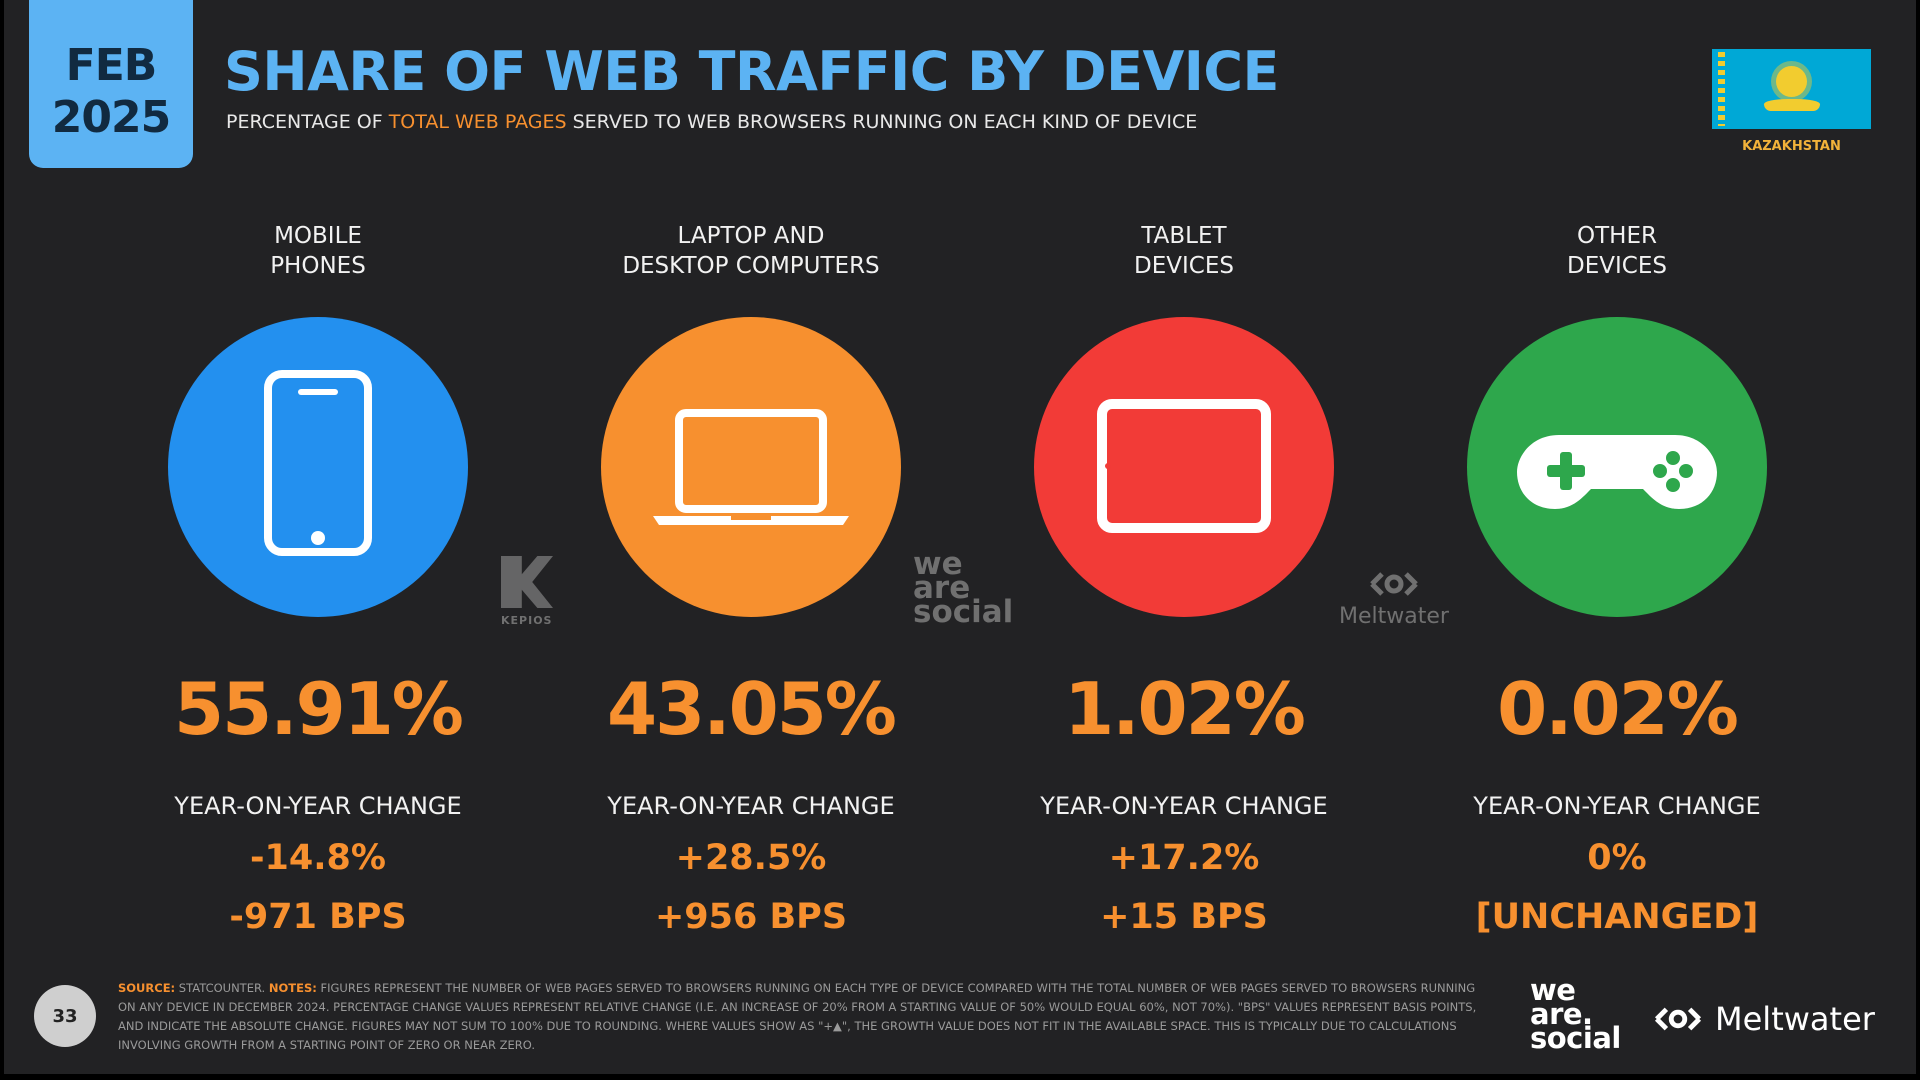 The width and height of the screenshot is (1920, 1080). What do you see at coordinates (318, 236) in the screenshot?
I see `device-label-line1: MOBILE` at bounding box center [318, 236].